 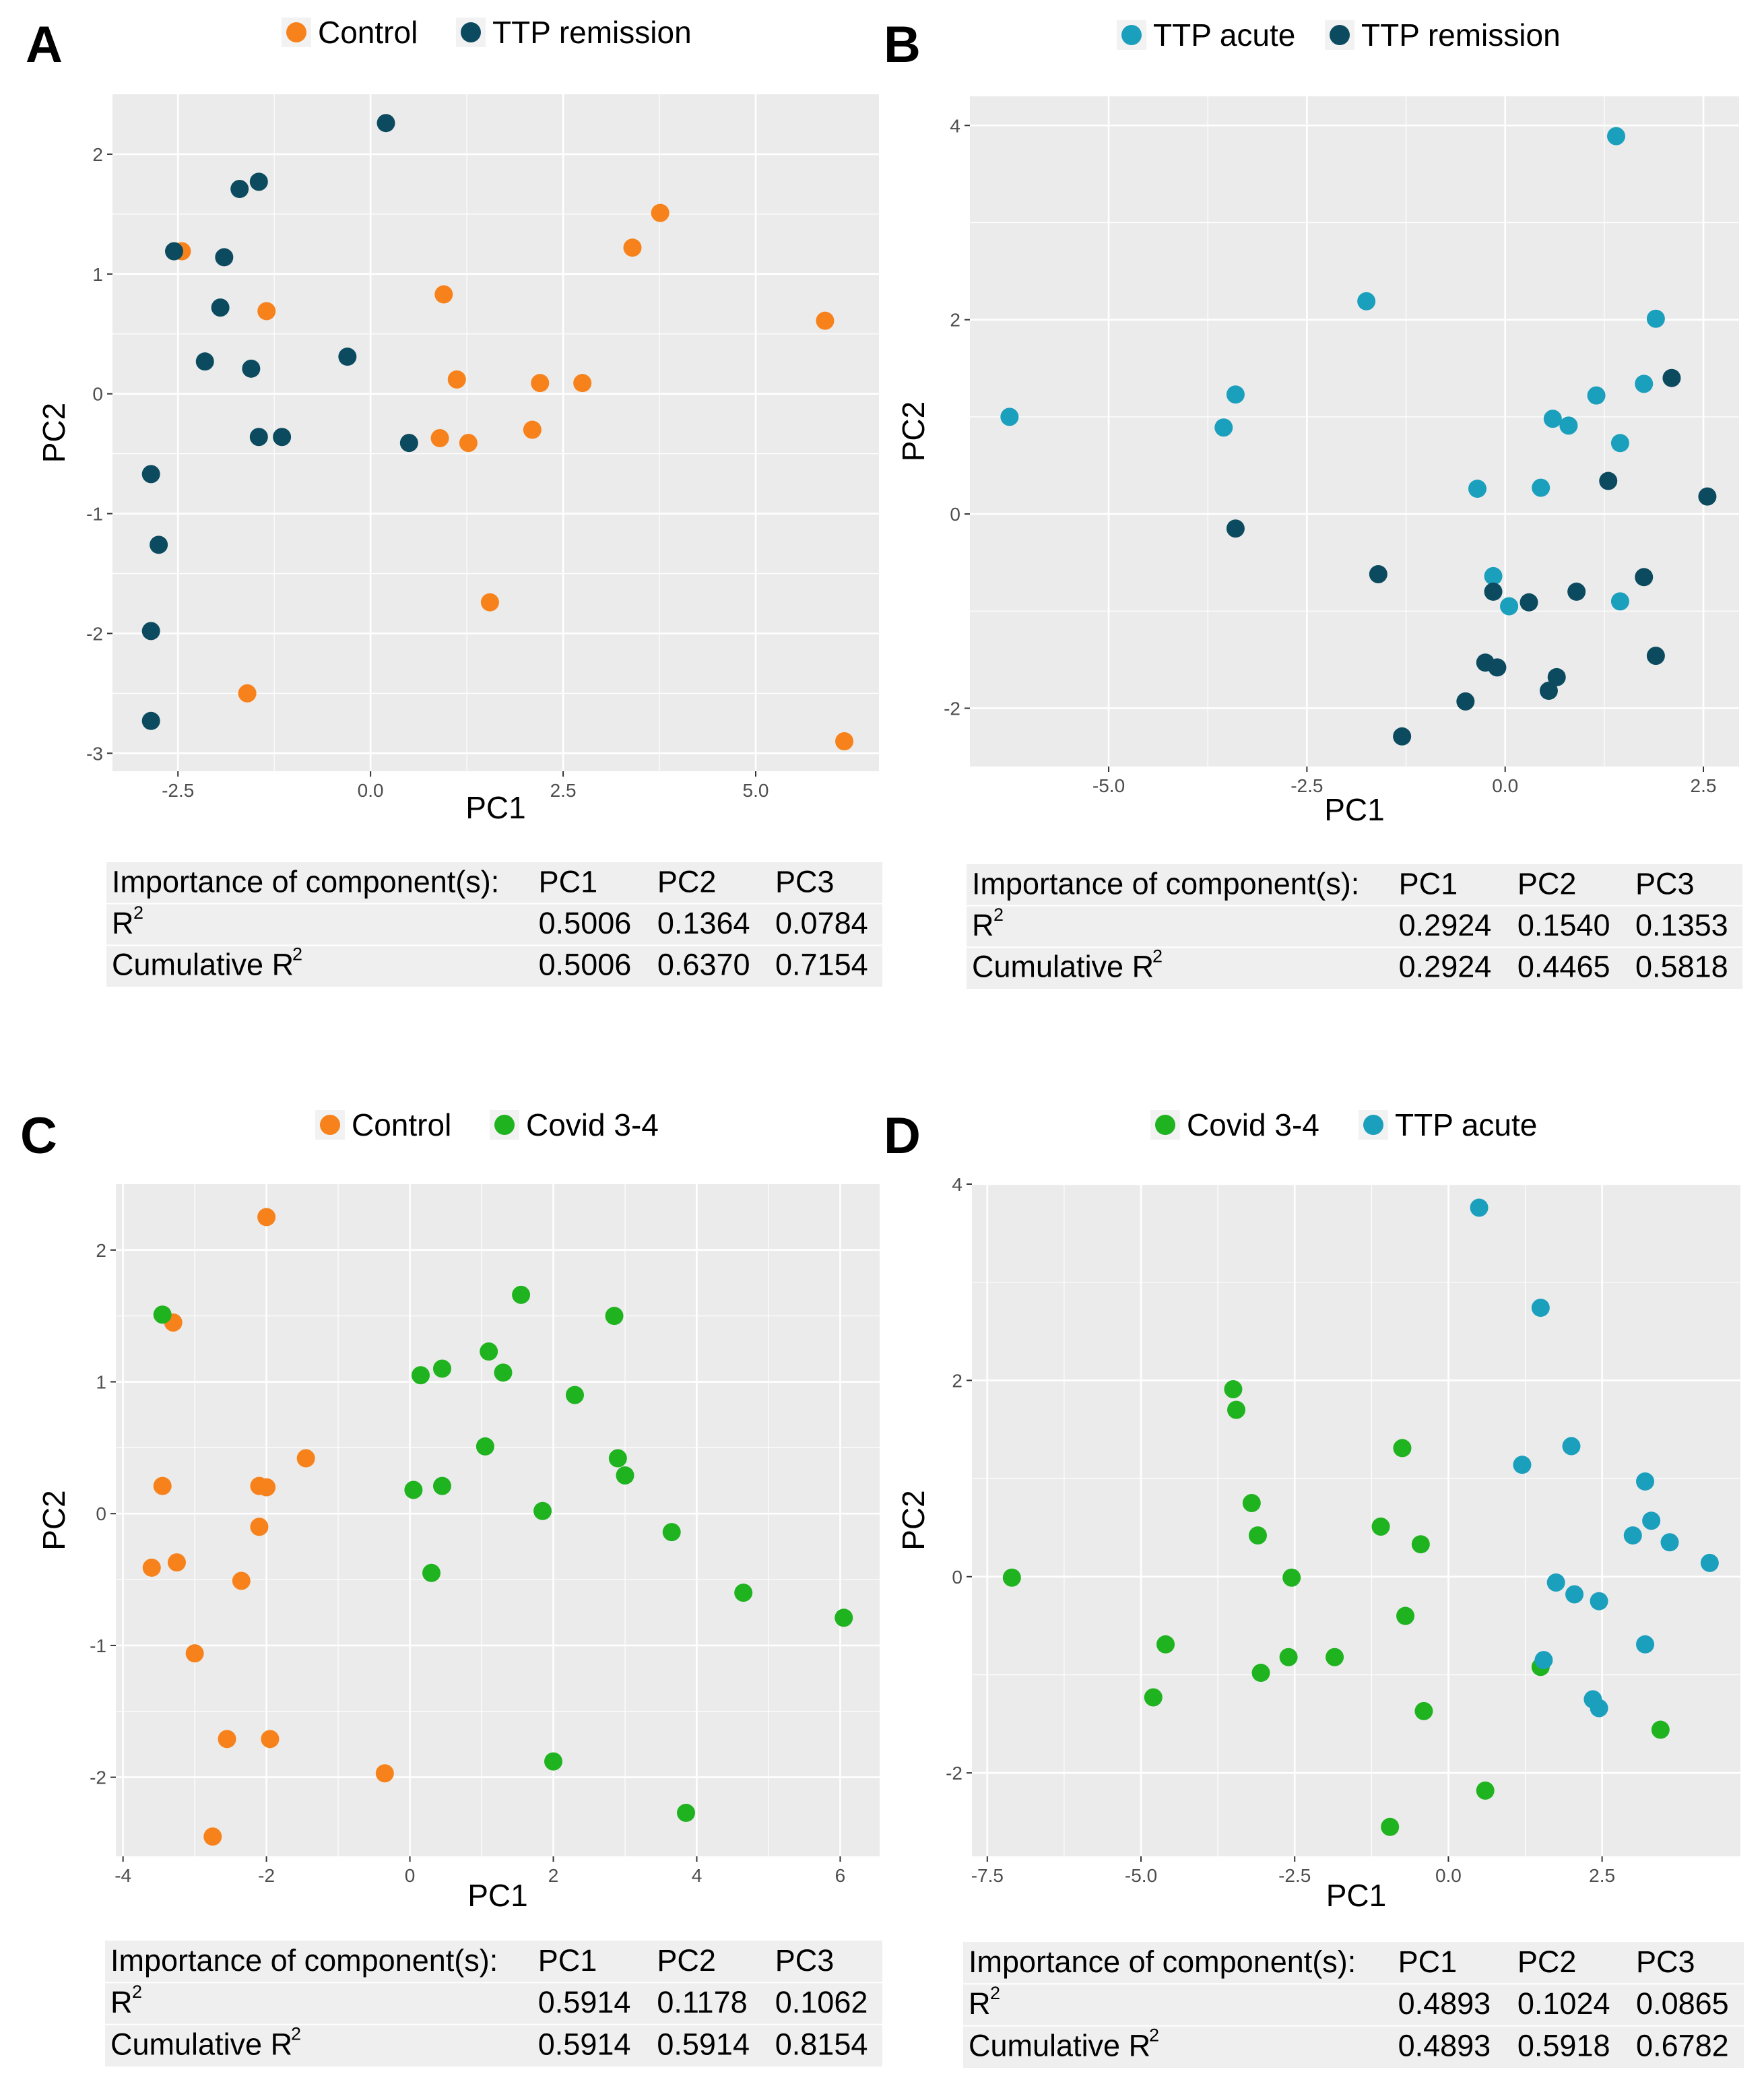 I want to click on x-tick-label: 0, so click(x=410, y=1876).